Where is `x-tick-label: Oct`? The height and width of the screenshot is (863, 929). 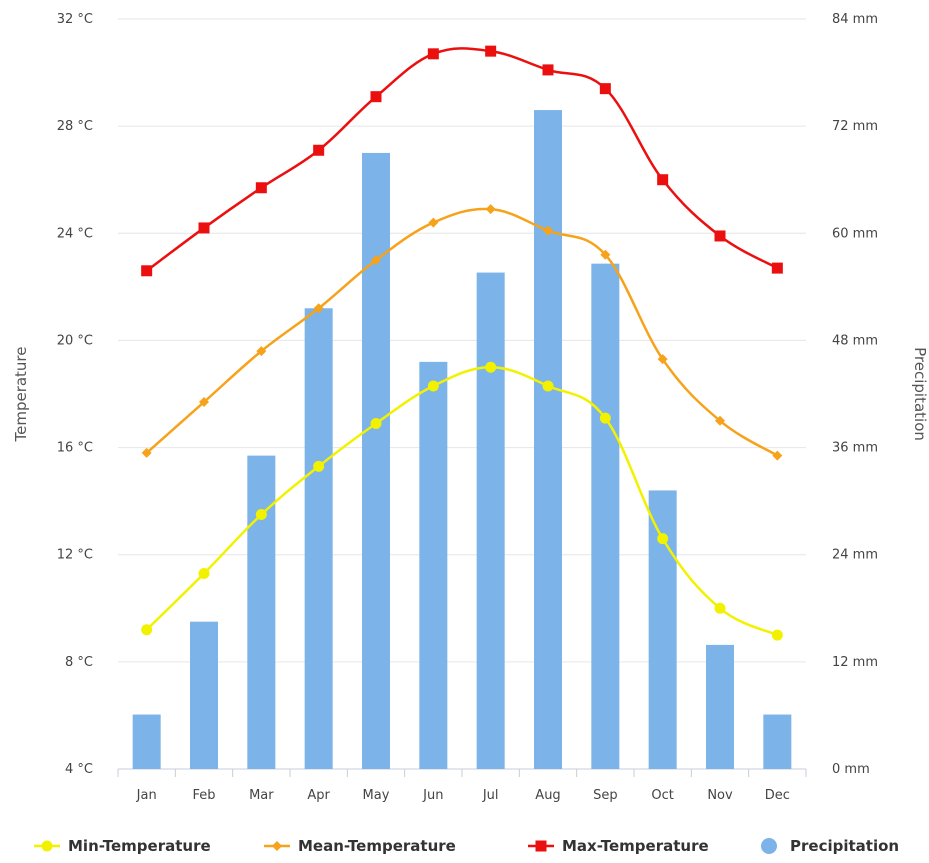 x-tick-label: Oct is located at coordinates (662, 795).